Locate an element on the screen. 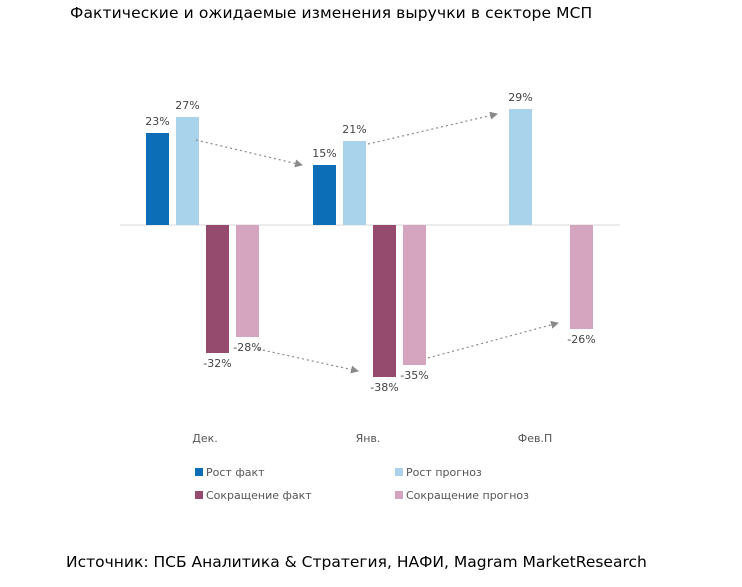 This screenshot has width=742, height=587. data-label-2-1: 27% is located at coordinates (187, 105).